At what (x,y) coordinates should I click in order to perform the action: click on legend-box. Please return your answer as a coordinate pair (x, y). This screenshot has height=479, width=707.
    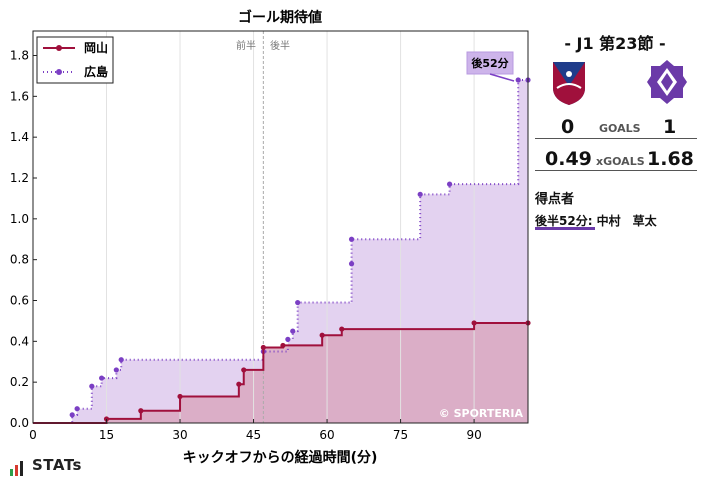
    Looking at the image, I should click on (75, 60).